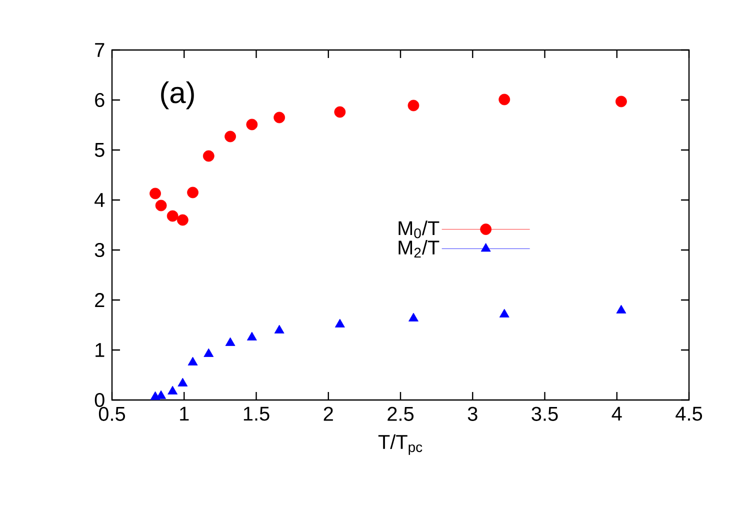 Image resolution: width=747 pixels, height=523 pixels. Describe the element at coordinates (100, 350) in the screenshot. I see `y-tick-label: 1` at that location.